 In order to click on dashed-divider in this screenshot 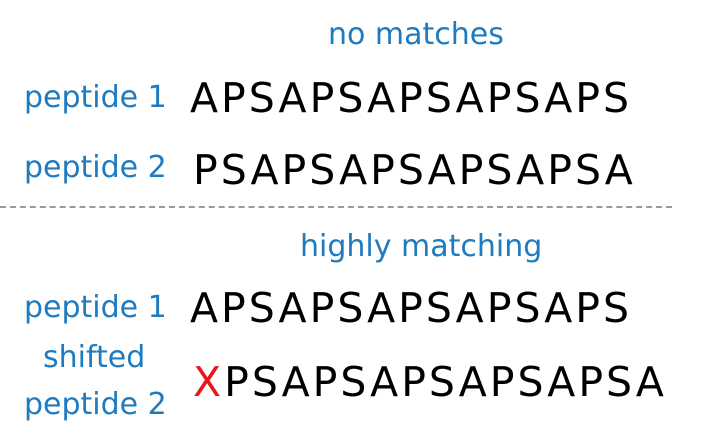, I will do `click(336, 207)`.